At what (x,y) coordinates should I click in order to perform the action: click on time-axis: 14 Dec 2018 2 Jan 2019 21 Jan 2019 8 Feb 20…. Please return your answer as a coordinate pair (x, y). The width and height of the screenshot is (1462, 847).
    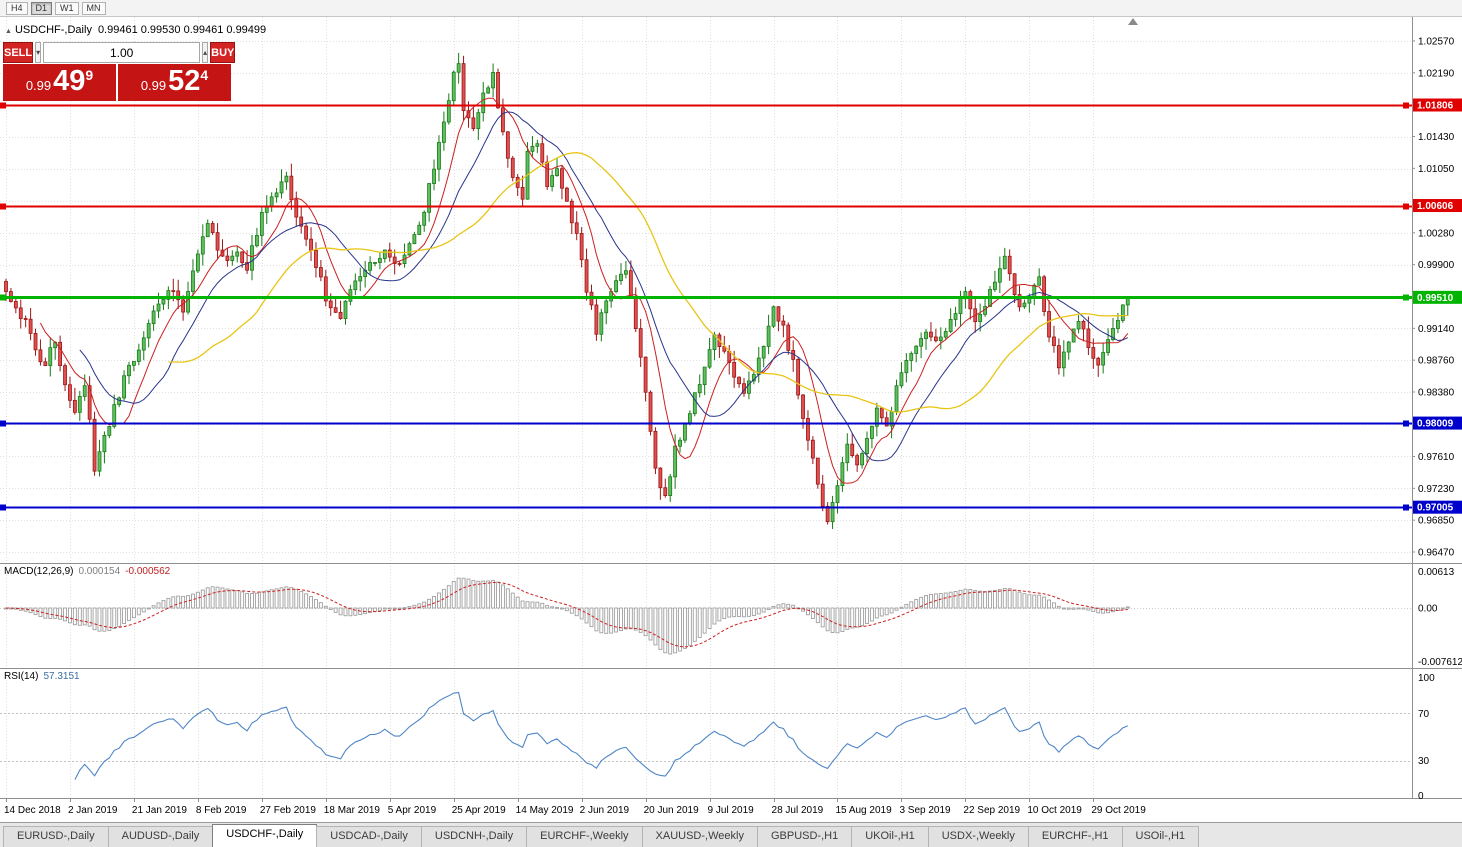
    Looking at the image, I should click on (575, 807).